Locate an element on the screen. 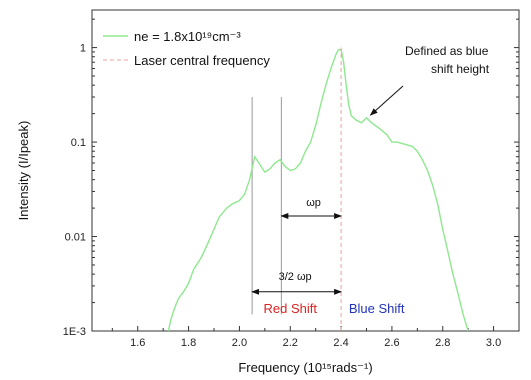 This screenshot has width=531, height=380. y-tick-label: 0.01 is located at coordinates (75, 238).